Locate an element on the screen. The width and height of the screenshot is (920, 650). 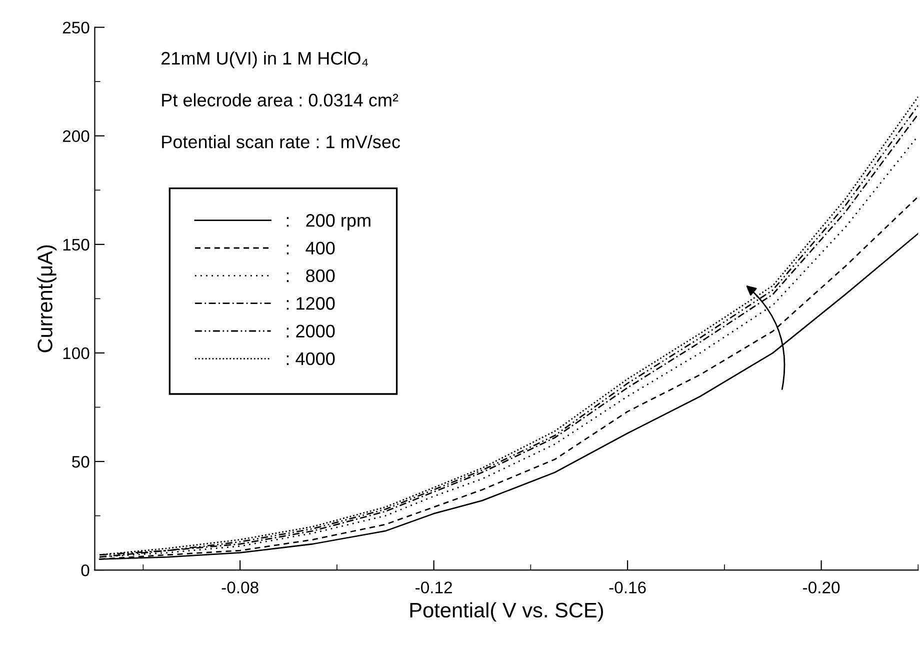
x-tick-label: -0.08 is located at coordinates (240, 588).